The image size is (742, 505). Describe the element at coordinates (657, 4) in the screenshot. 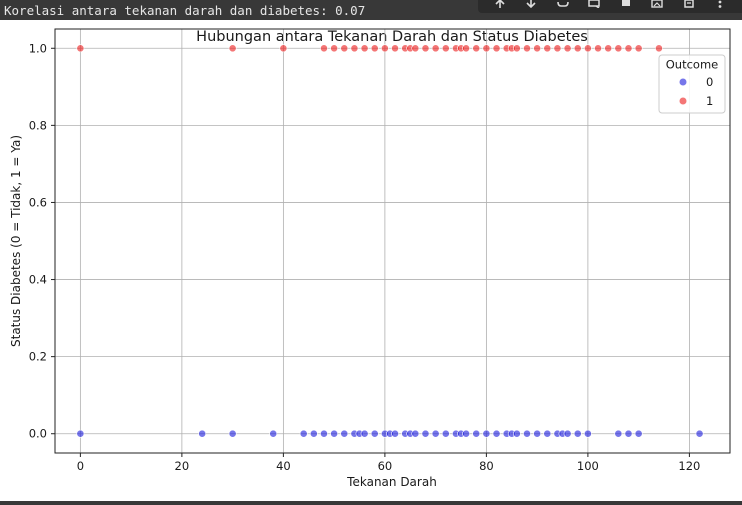

I see `mirror-icon` at that location.